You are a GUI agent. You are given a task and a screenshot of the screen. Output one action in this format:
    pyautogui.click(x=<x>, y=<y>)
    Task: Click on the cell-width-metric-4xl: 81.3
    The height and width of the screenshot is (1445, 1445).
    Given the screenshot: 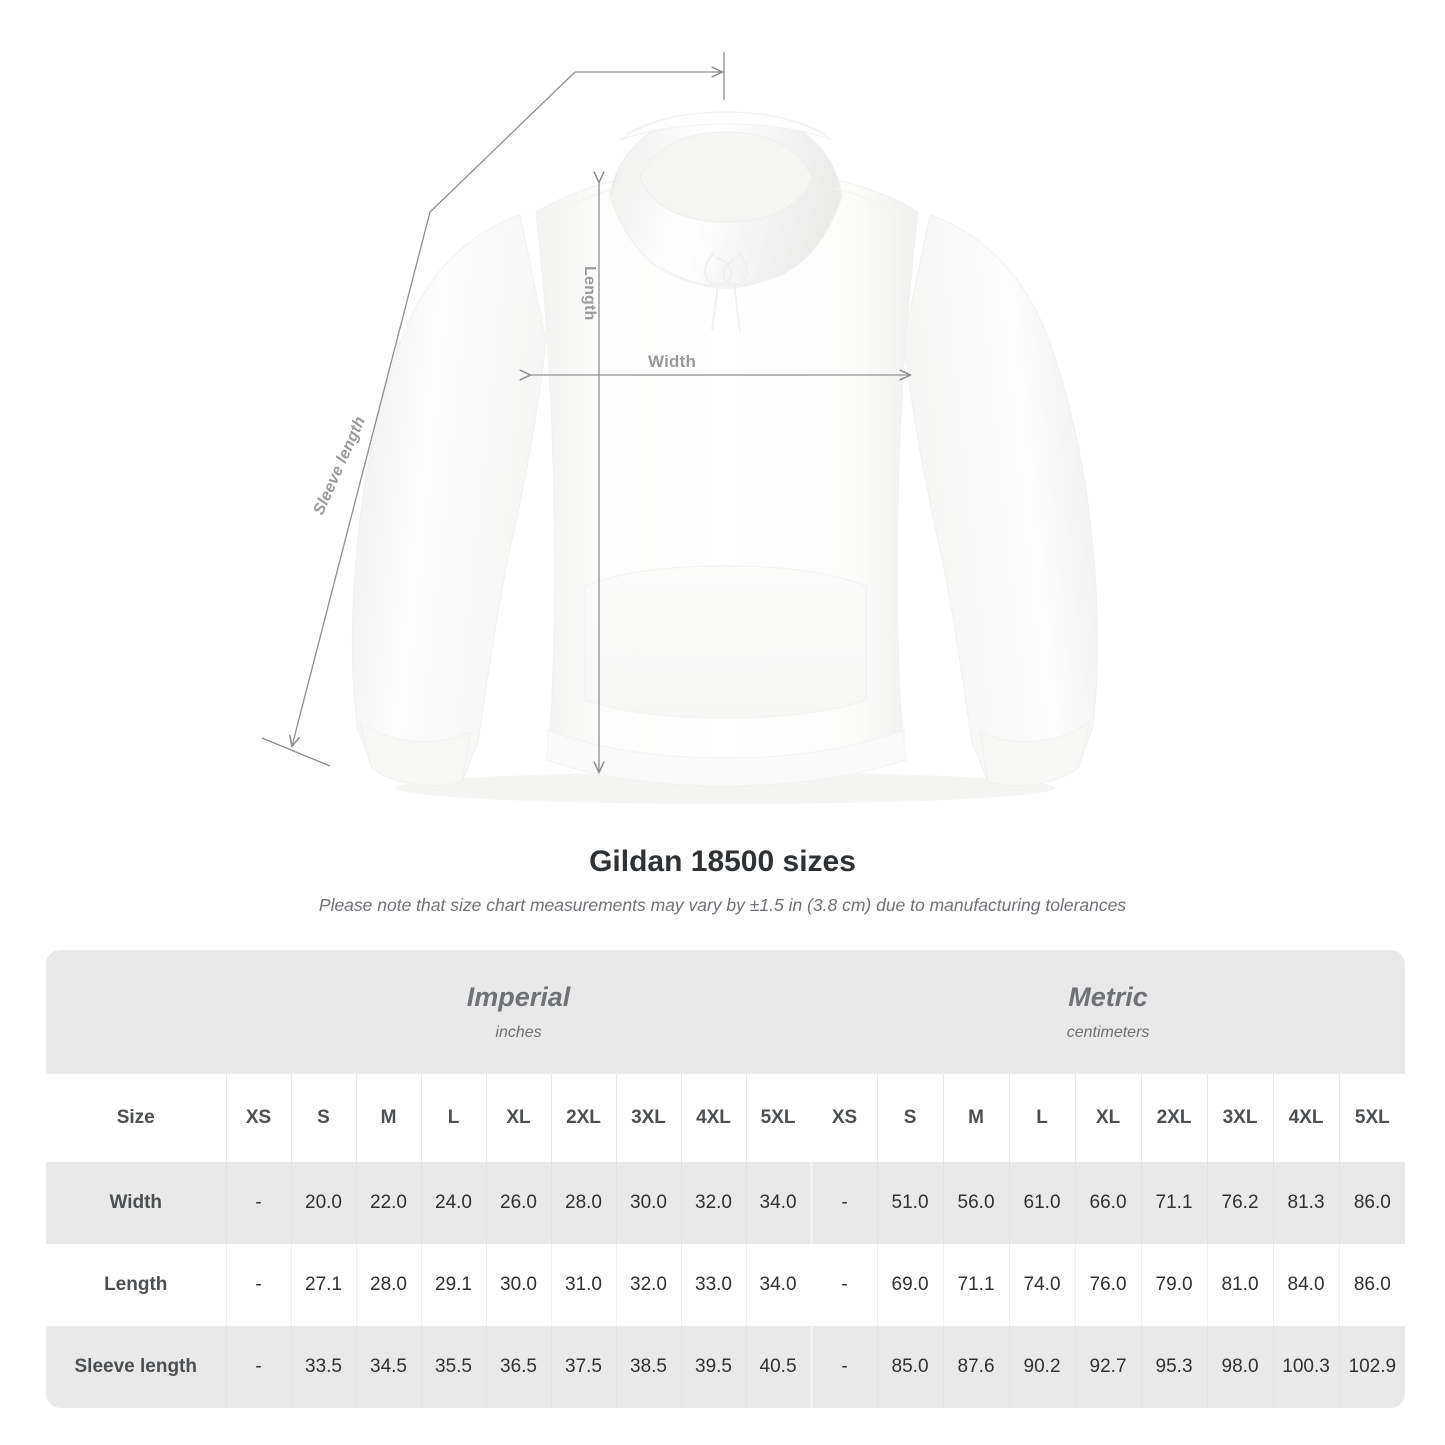 What is the action you would take?
    pyautogui.click(x=1306, y=1203)
    